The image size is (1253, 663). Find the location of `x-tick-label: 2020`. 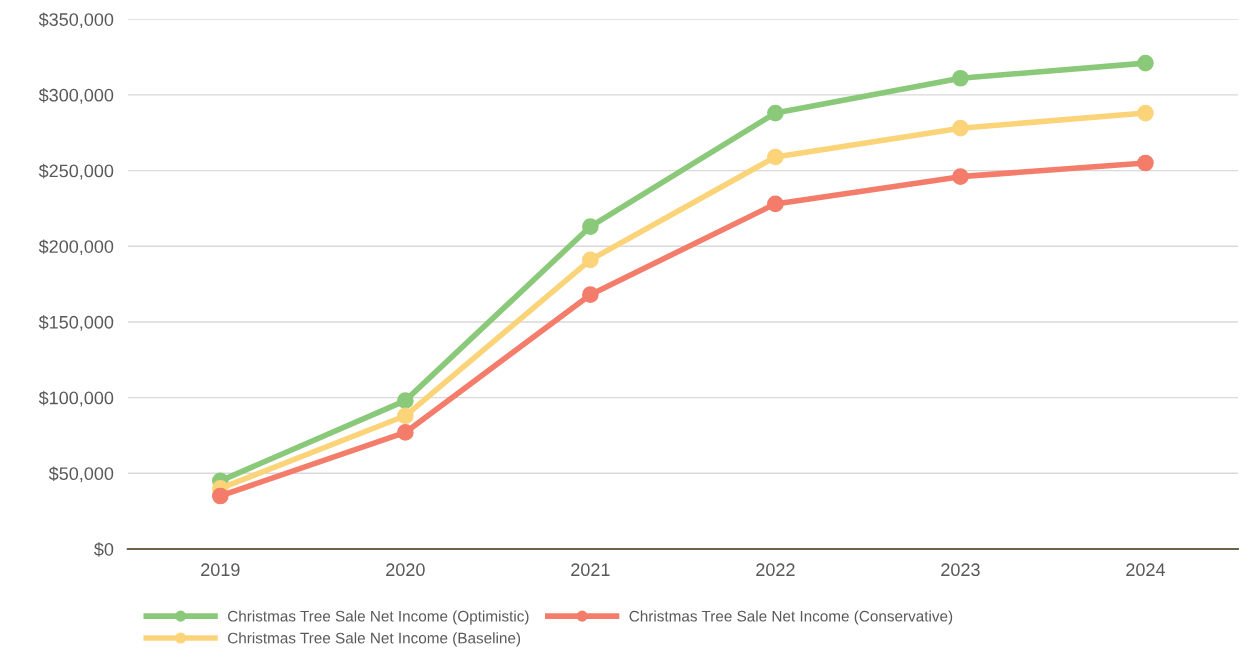

x-tick-label: 2020 is located at coordinates (405, 570).